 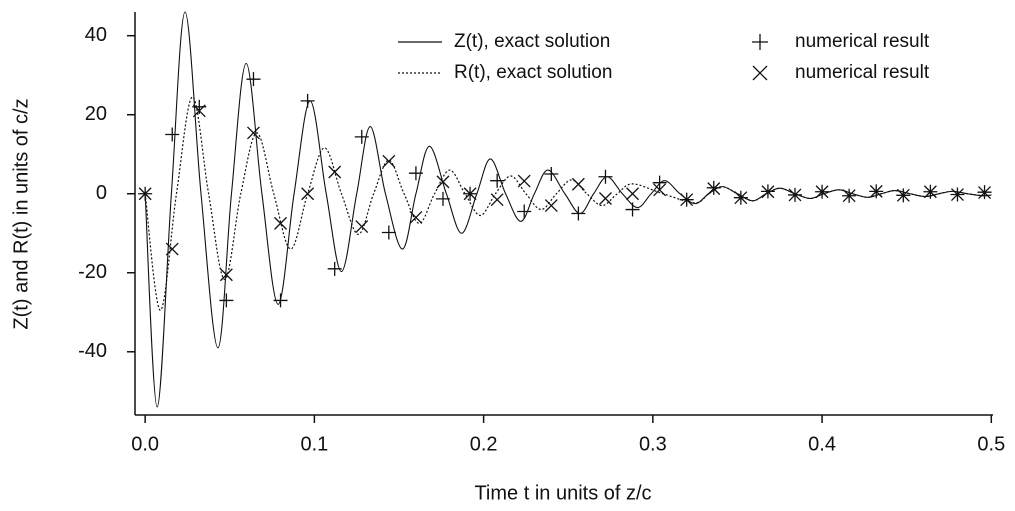 I want to click on y-tick-label: 0, so click(x=101, y=193).